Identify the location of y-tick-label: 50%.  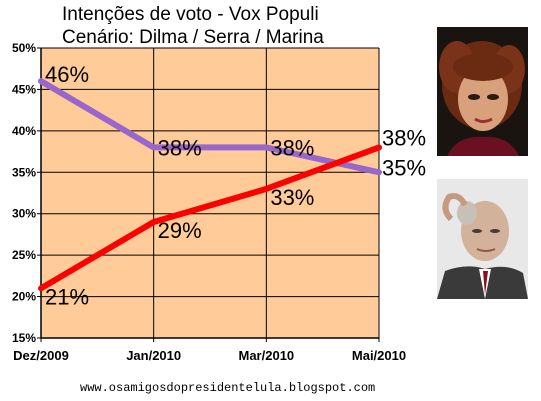
(24, 48).